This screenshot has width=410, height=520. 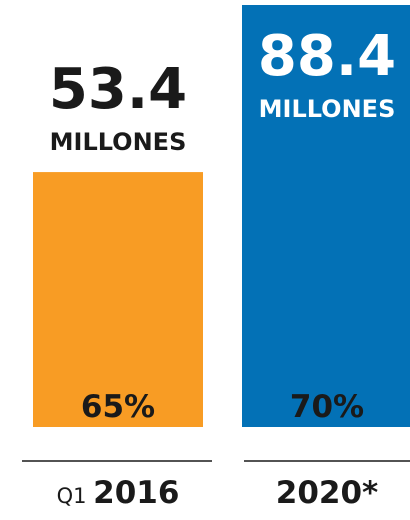 I want to click on percent-label-1: 65%, so click(x=118, y=407).